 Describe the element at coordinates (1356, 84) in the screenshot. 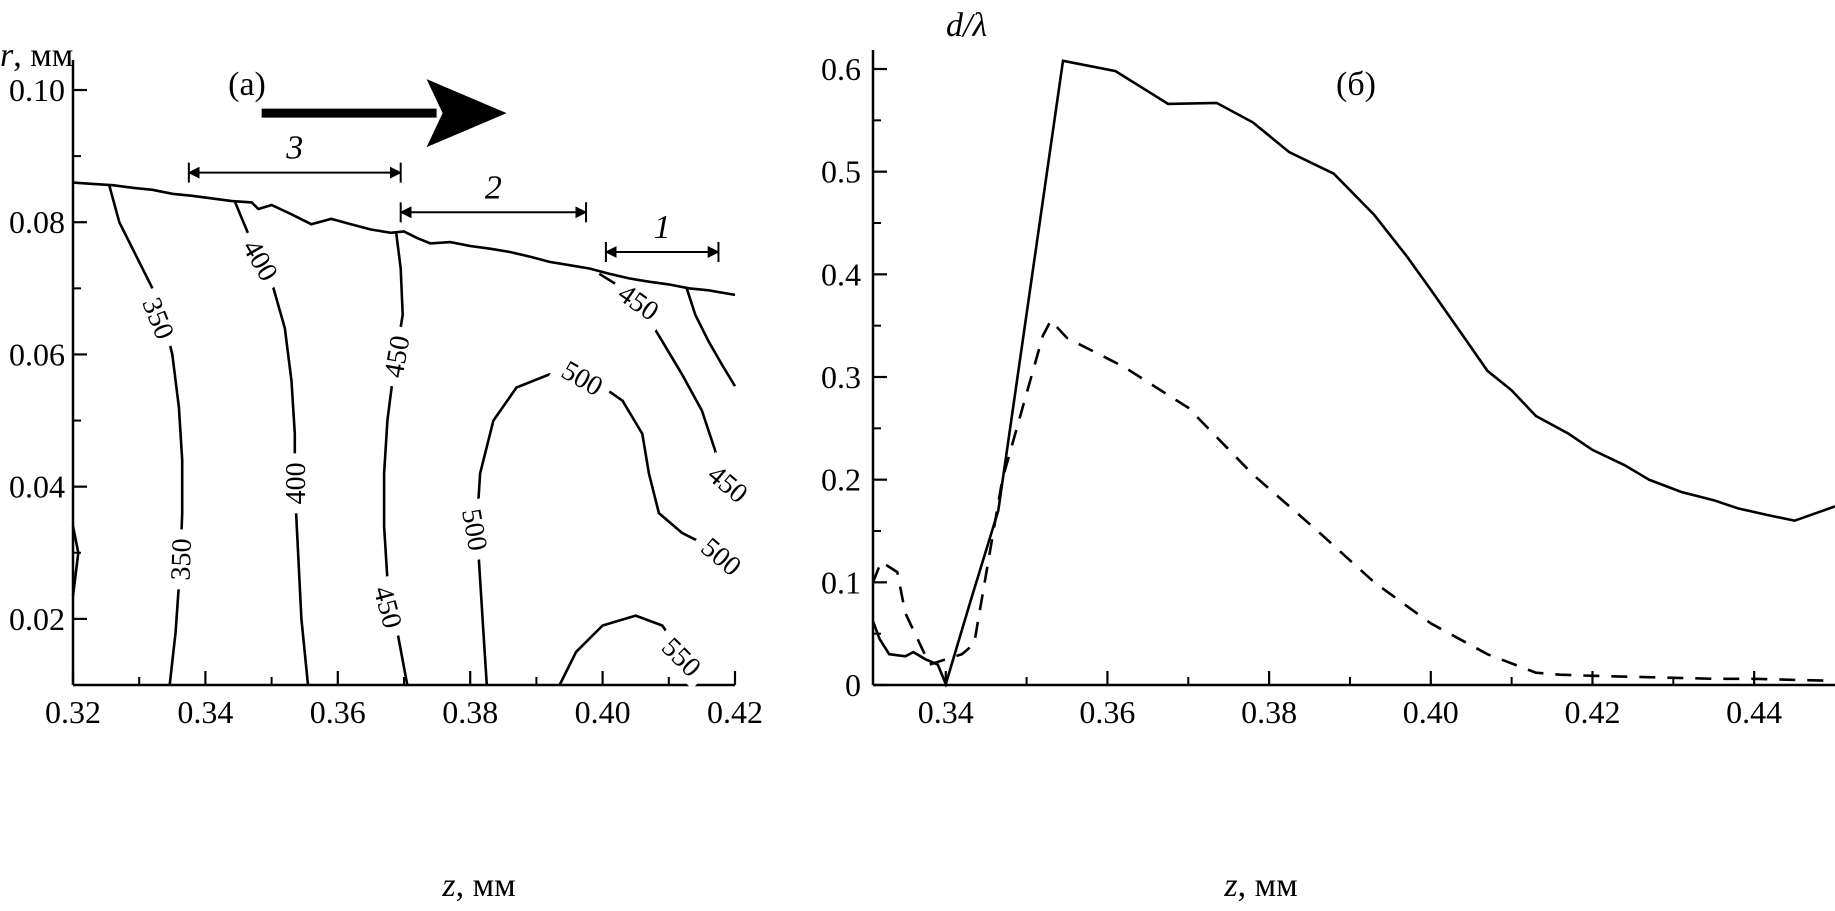

I see `panel-b-label: (б)` at that location.